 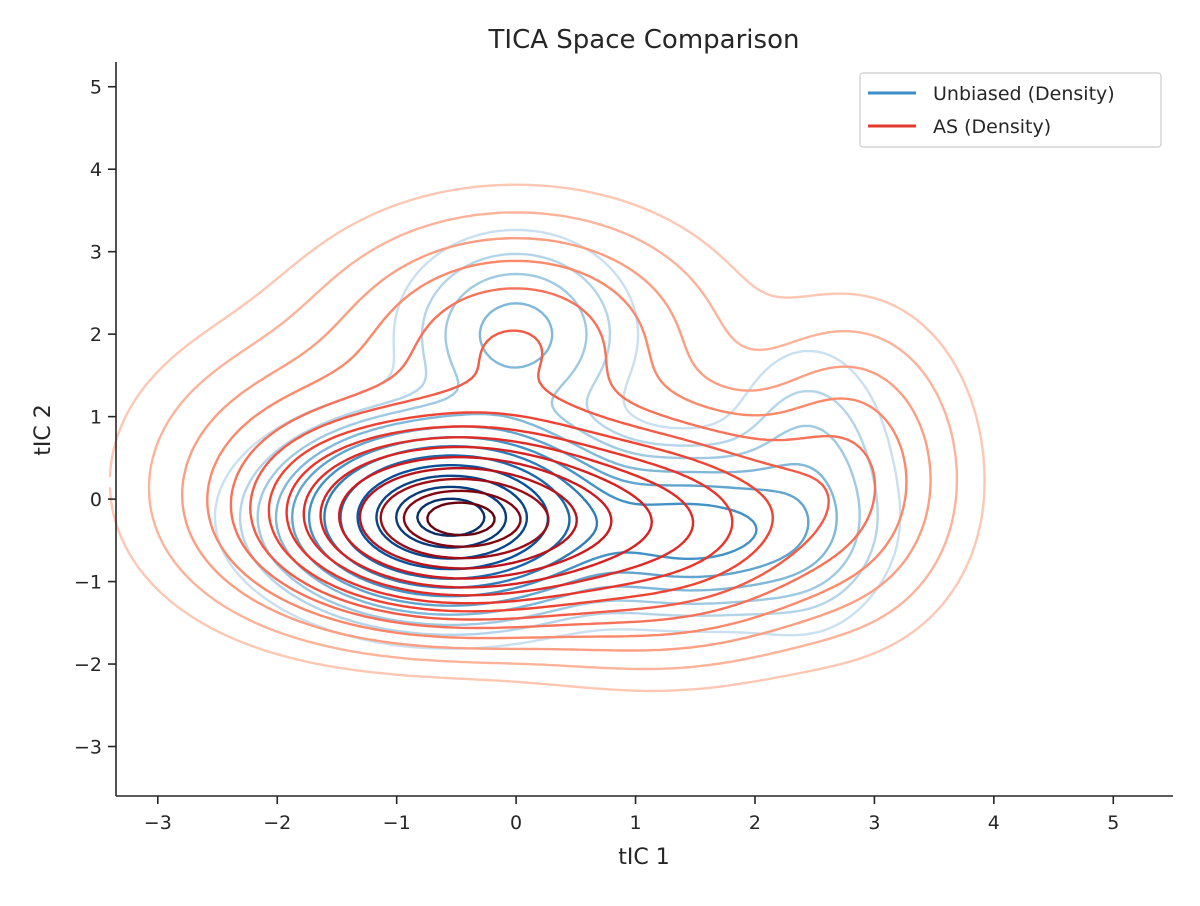 What do you see at coordinates (1024, 94) in the screenshot?
I see `legend-label-unbiased: Unbiased (Density)` at bounding box center [1024, 94].